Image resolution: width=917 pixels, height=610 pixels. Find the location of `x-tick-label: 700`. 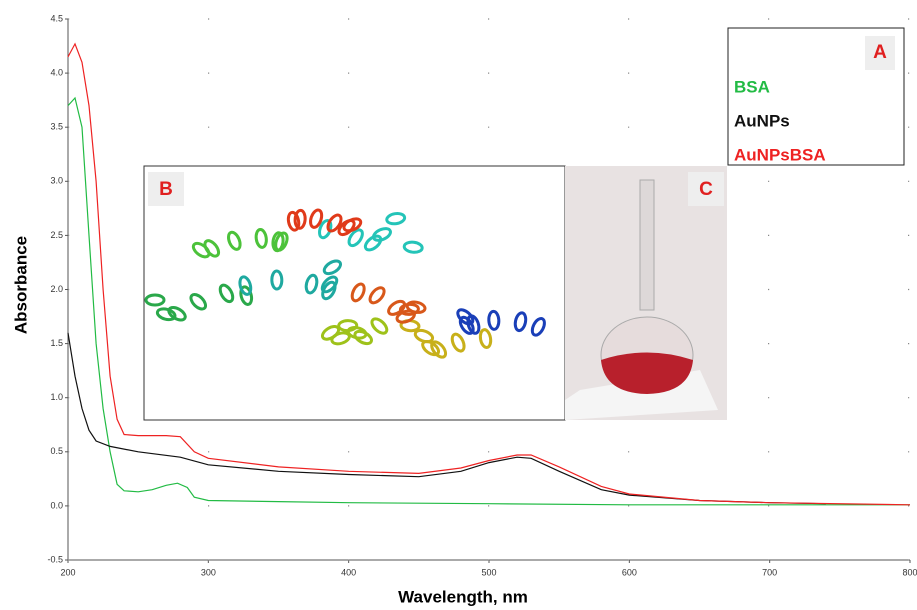

x-tick-label: 700 is located at coordinates (769, 572).